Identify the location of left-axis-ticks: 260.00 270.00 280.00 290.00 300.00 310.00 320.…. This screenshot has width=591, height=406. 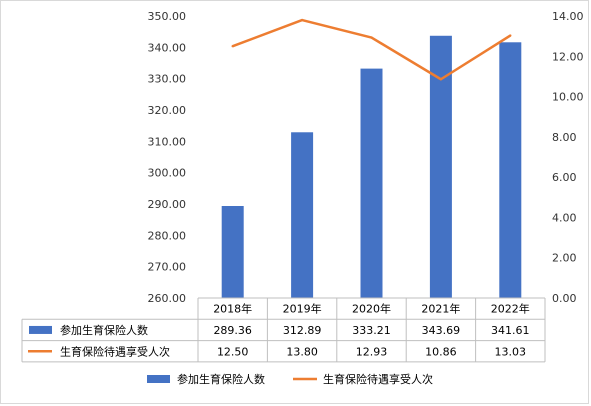
(167, 157).